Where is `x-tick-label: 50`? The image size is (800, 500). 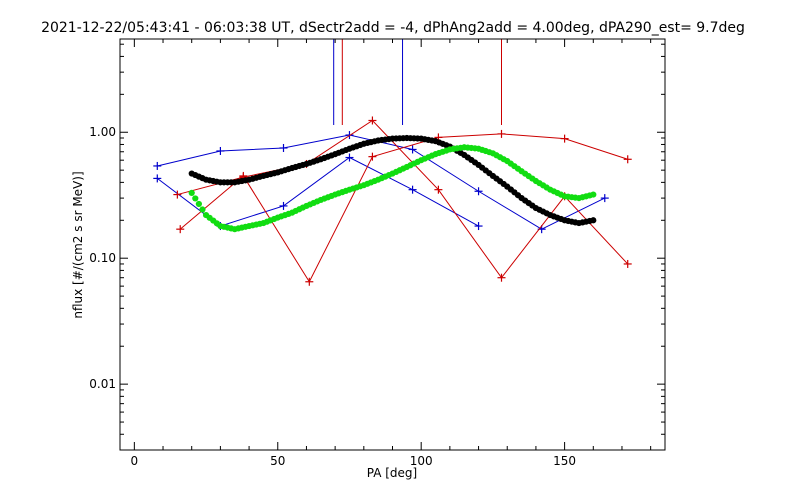 x-tick-label: 50 is located at coordinates (277, 461).